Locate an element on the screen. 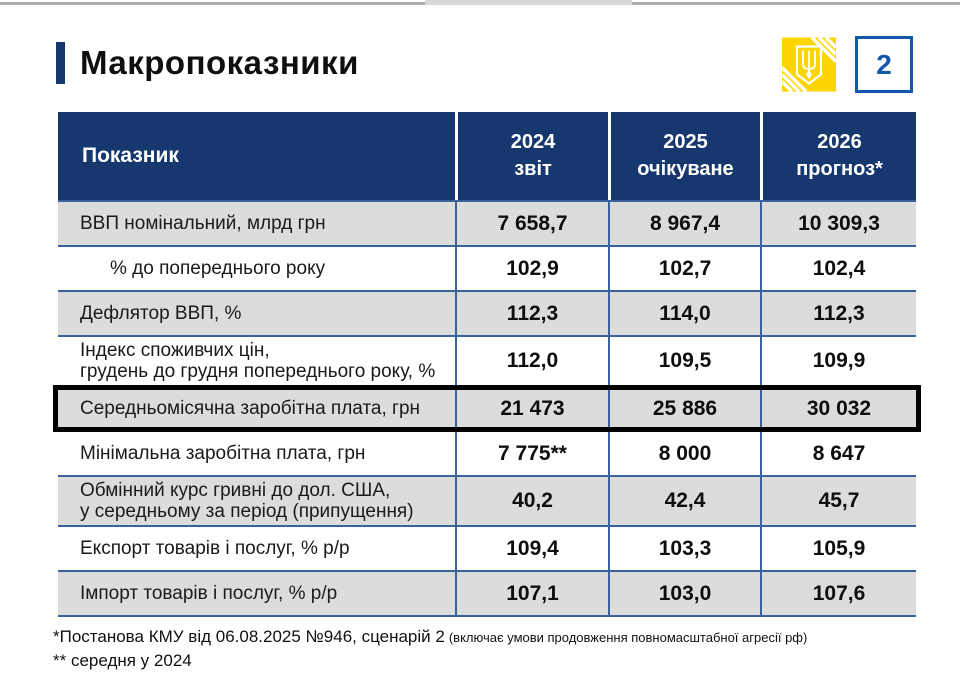  cell-value: 7 658,7 is located at coordinates (531, 223).